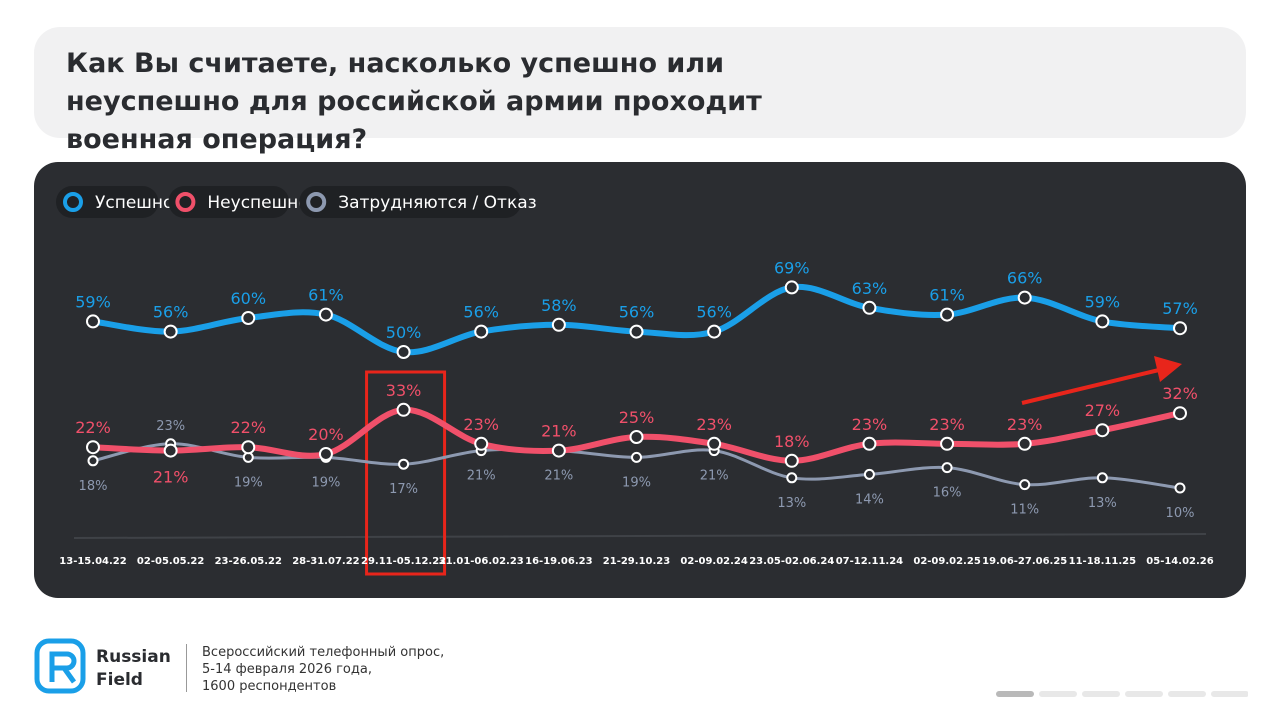  I want to click on note-line: 5-14 февраля 2026 года,, so click(287, 669).